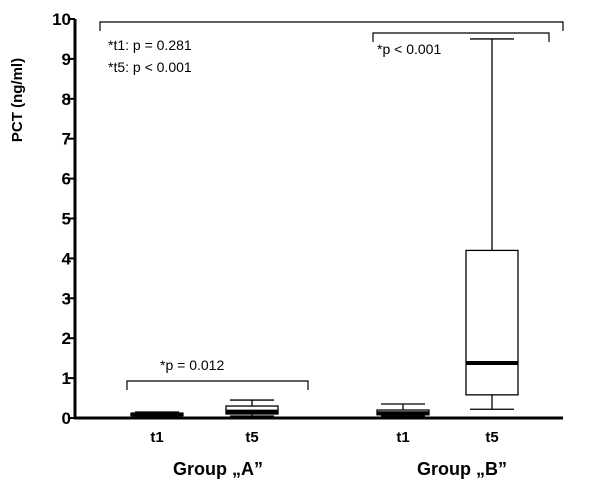 The width and height of the screenshot is (590, 483). Describe the element at coordinates (66, 418) in the screenshot. I see `y-tick-label: 0` at that location.